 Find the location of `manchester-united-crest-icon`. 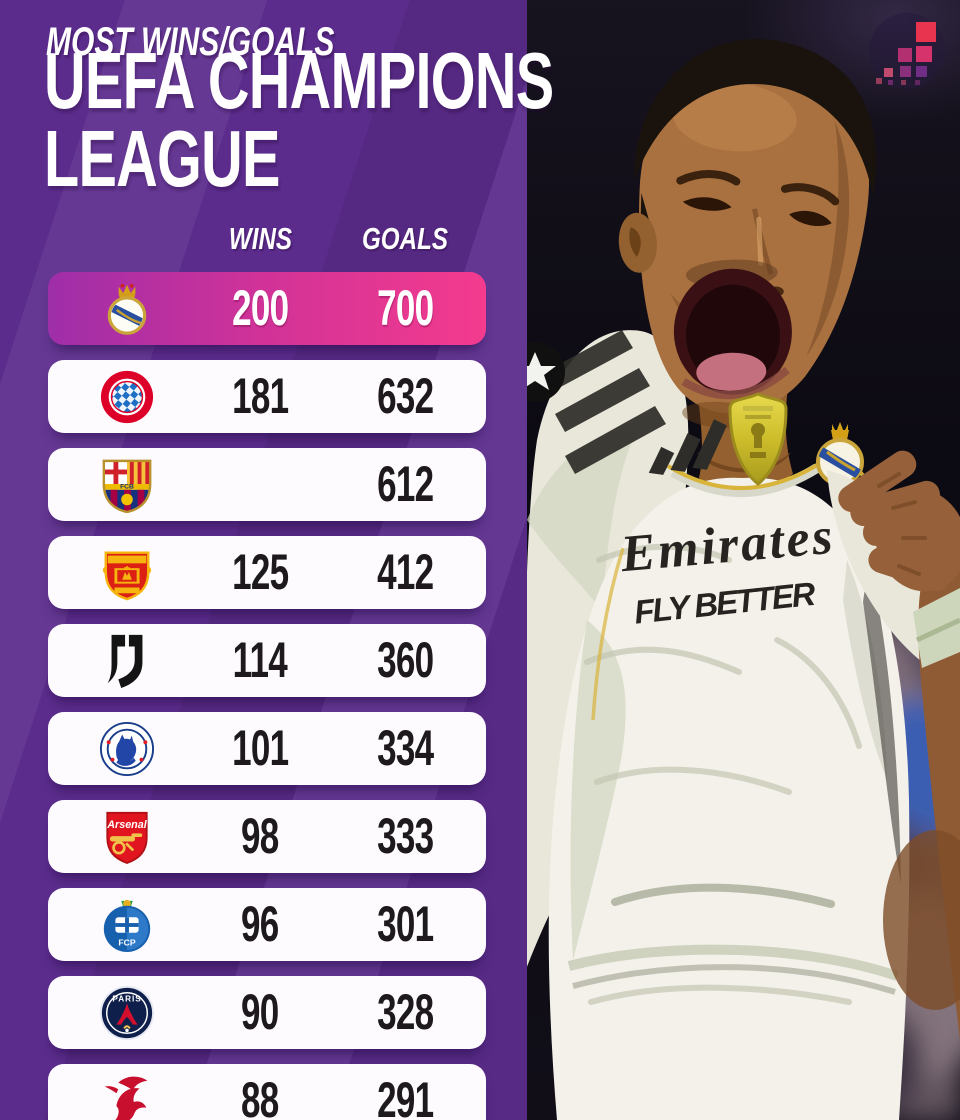

manchester-united-crest-icon is located at coordinates (127, 573).